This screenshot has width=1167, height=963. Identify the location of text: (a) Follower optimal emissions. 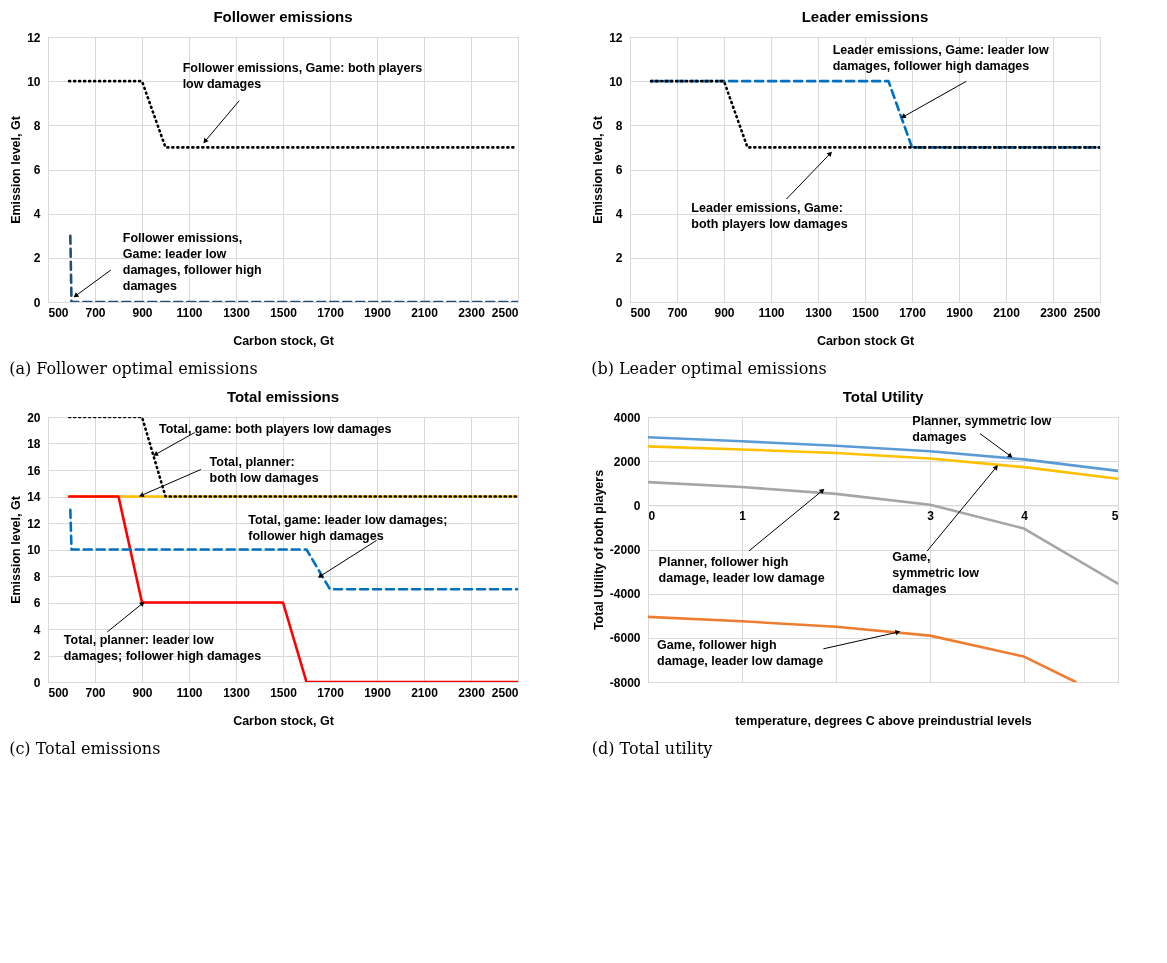
(133, 368).